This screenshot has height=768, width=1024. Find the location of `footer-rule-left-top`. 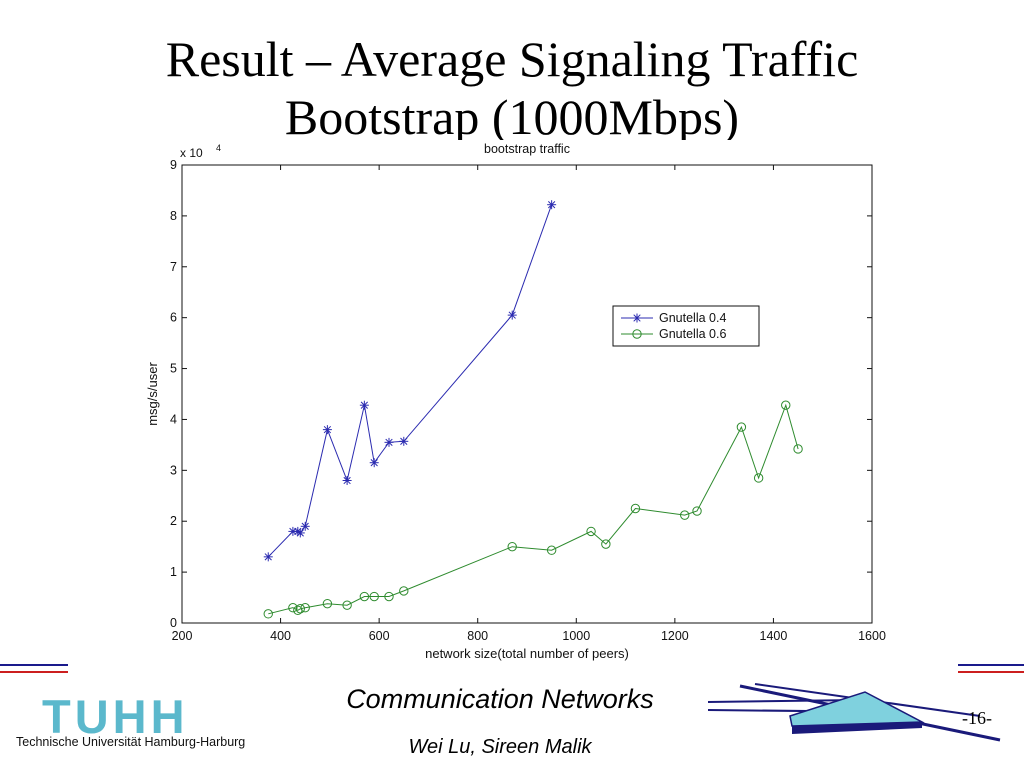

footer-rule-left-top is located at coordinates (34, 665).